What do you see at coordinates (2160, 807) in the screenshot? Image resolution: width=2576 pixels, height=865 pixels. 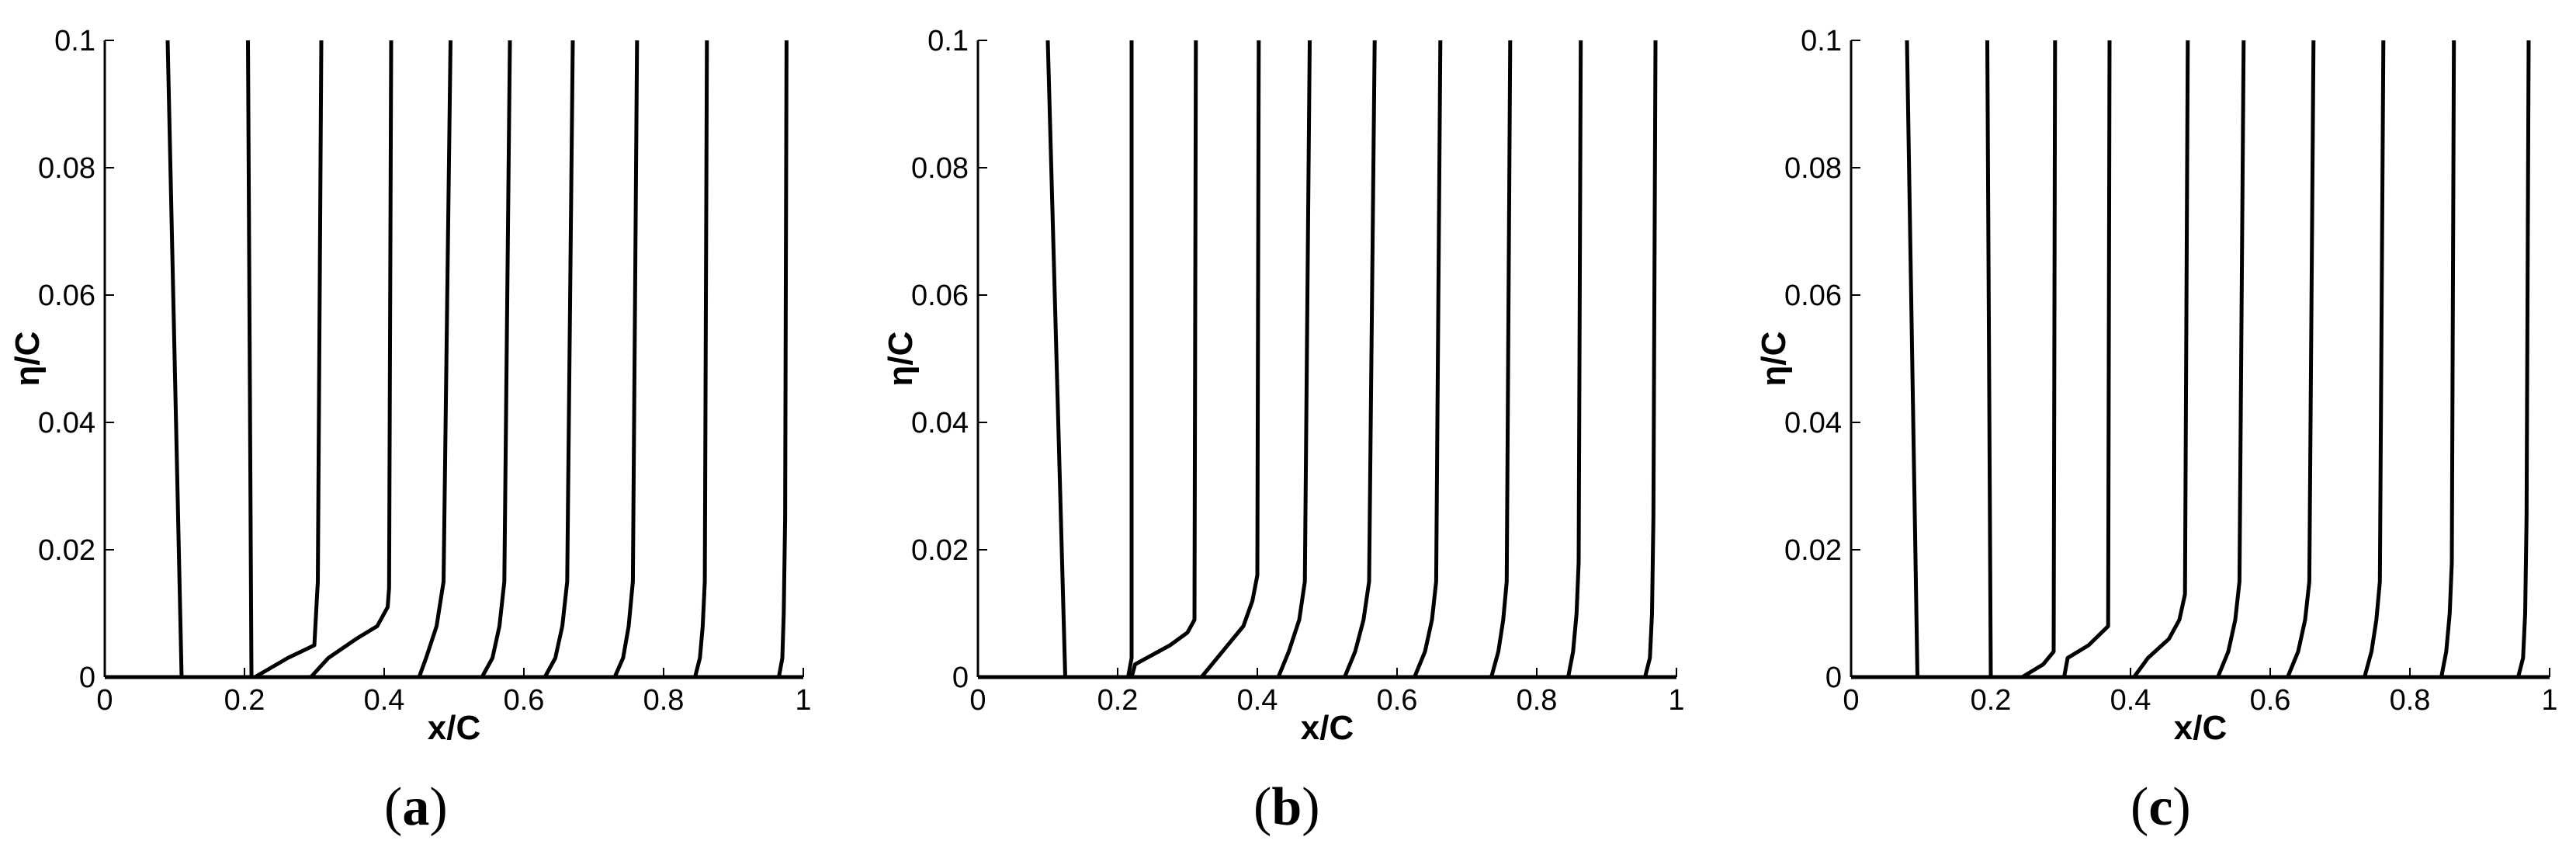 I see `panel-c-label: (c)` at bounding box center [2160, 807].